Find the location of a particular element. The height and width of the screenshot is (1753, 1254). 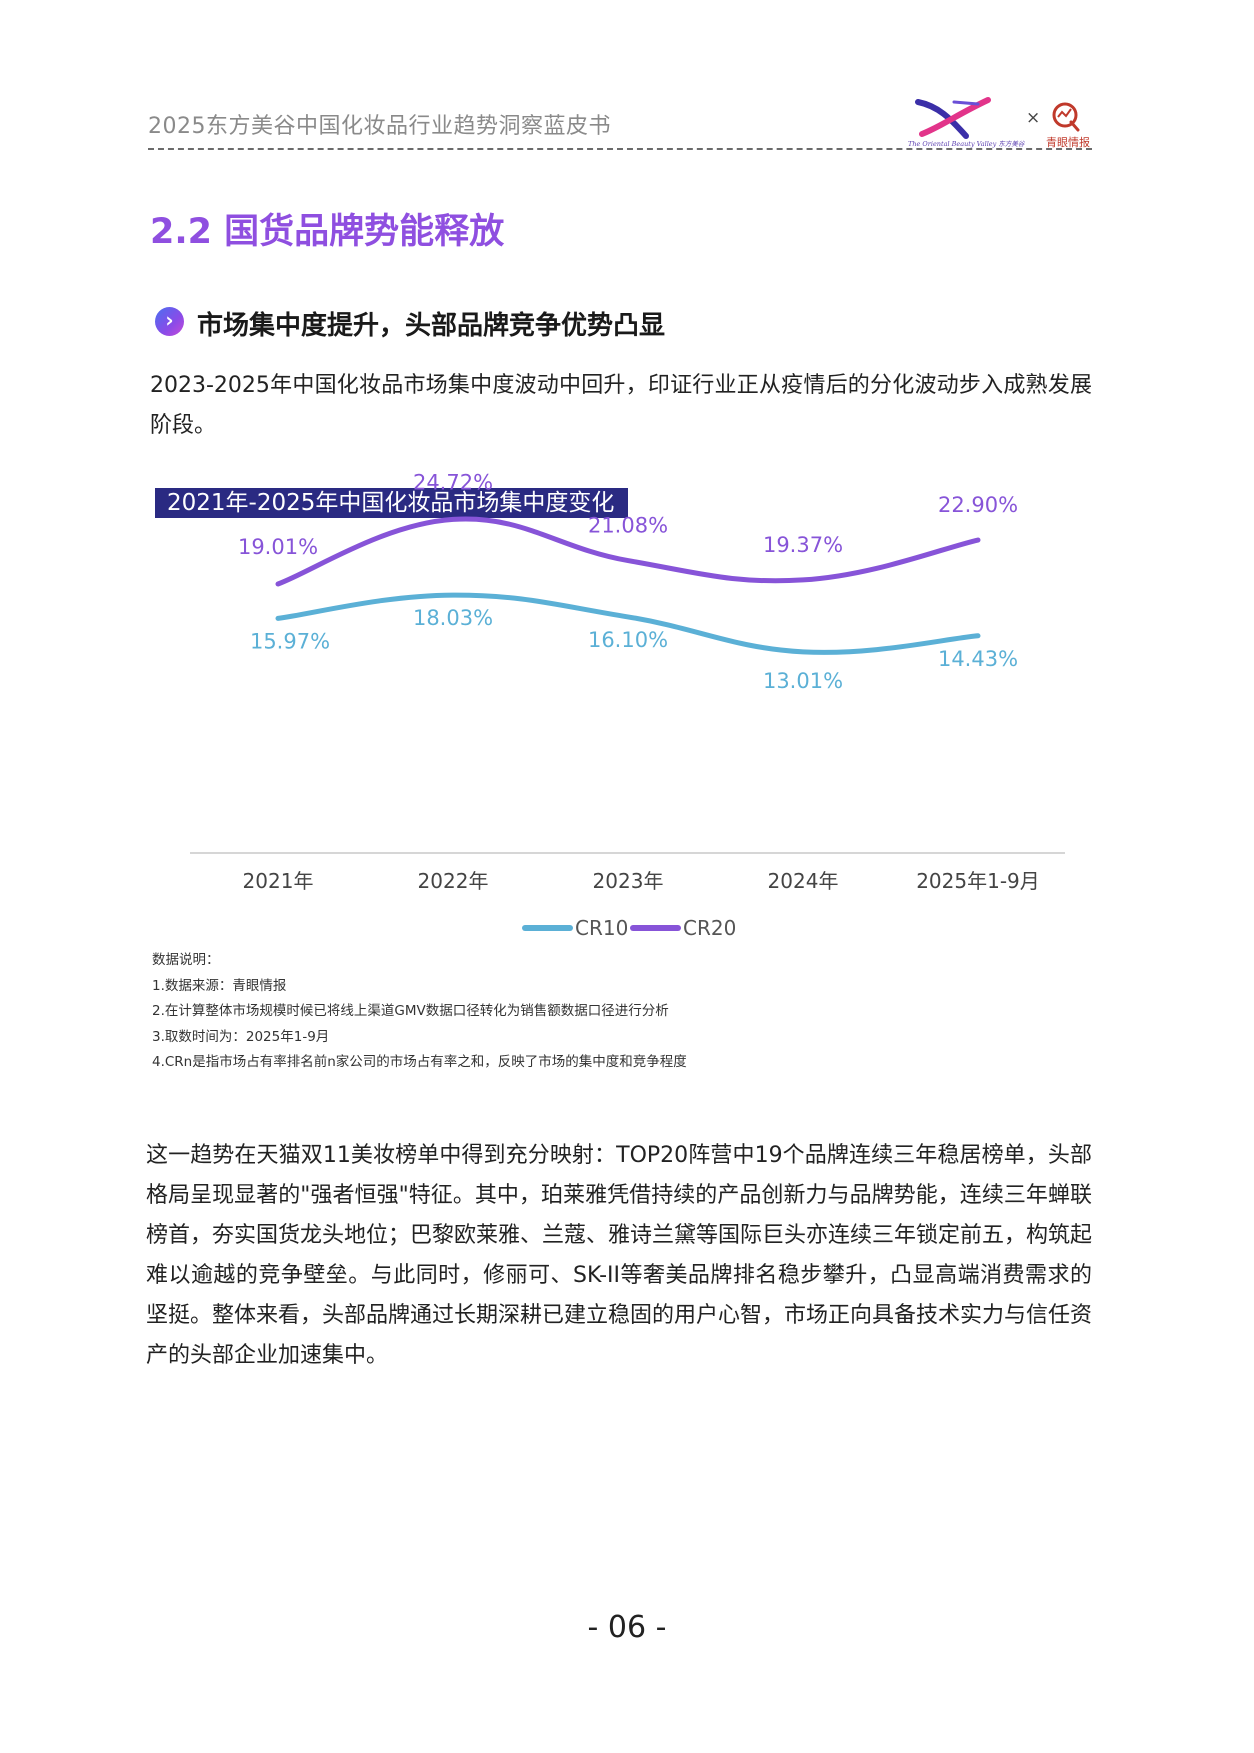

data-label: 13.01% is located at coordinates (803, 681).